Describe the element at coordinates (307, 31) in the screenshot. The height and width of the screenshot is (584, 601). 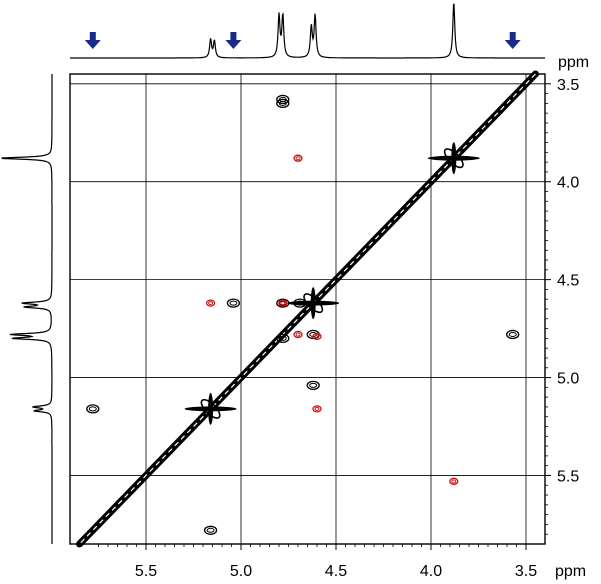
I see `top-projection-trace` at that location.